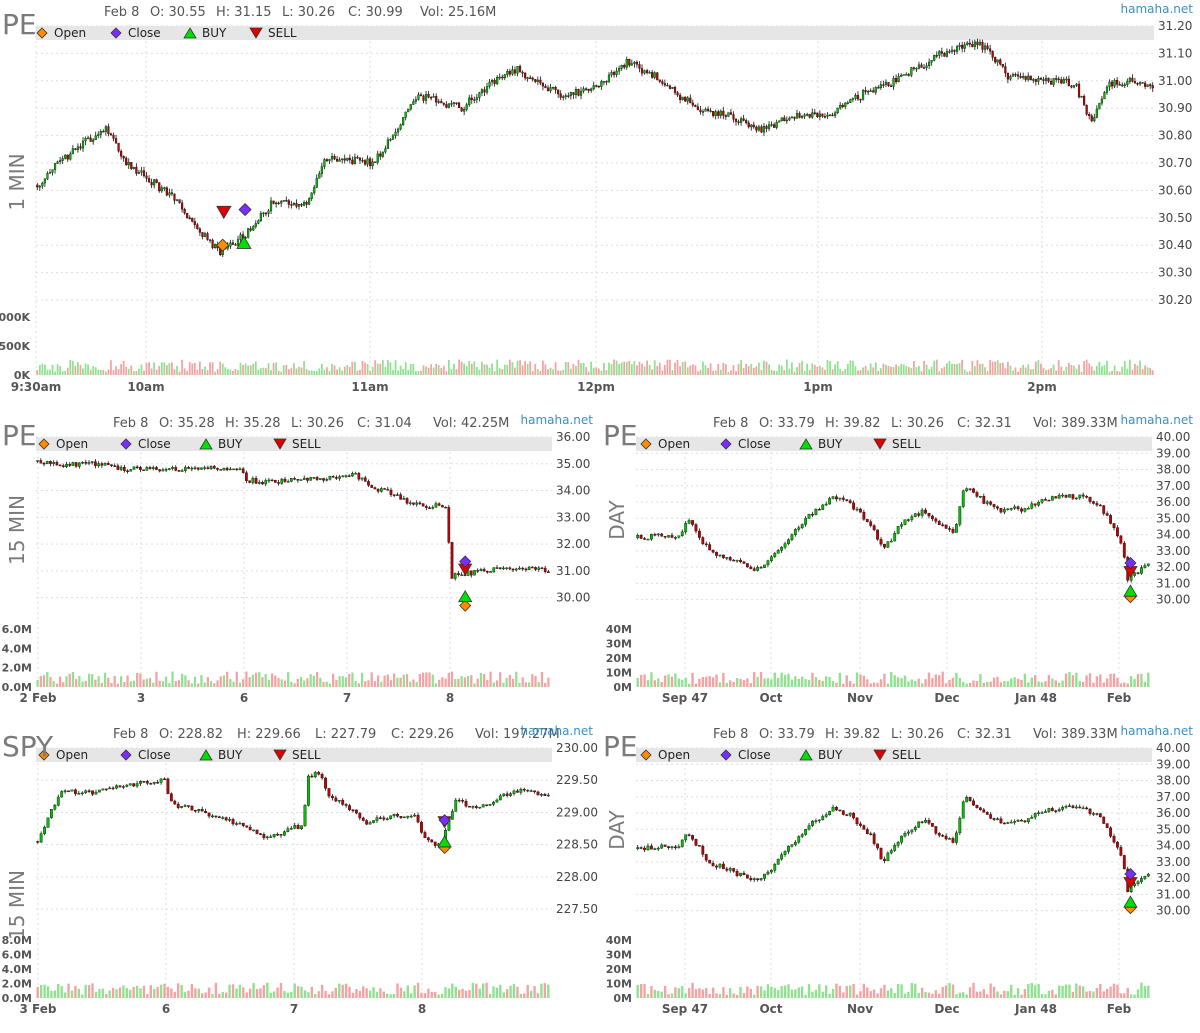 The width and height of the screenshot is (1200, 1033). Describe the element at coordinates (369, 387) in the screenshot. I see `x-tick-label: 11am` at that location.